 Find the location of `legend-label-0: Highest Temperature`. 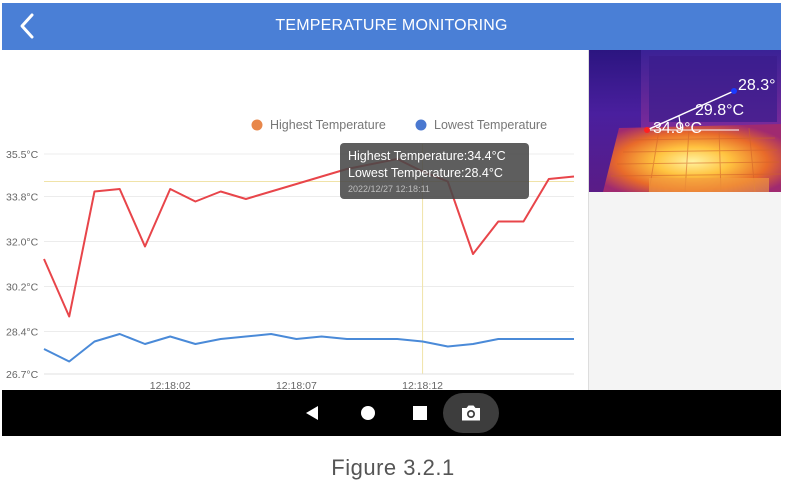

legend-label-0: Highest Temperature is located at coordinates (328, 125).